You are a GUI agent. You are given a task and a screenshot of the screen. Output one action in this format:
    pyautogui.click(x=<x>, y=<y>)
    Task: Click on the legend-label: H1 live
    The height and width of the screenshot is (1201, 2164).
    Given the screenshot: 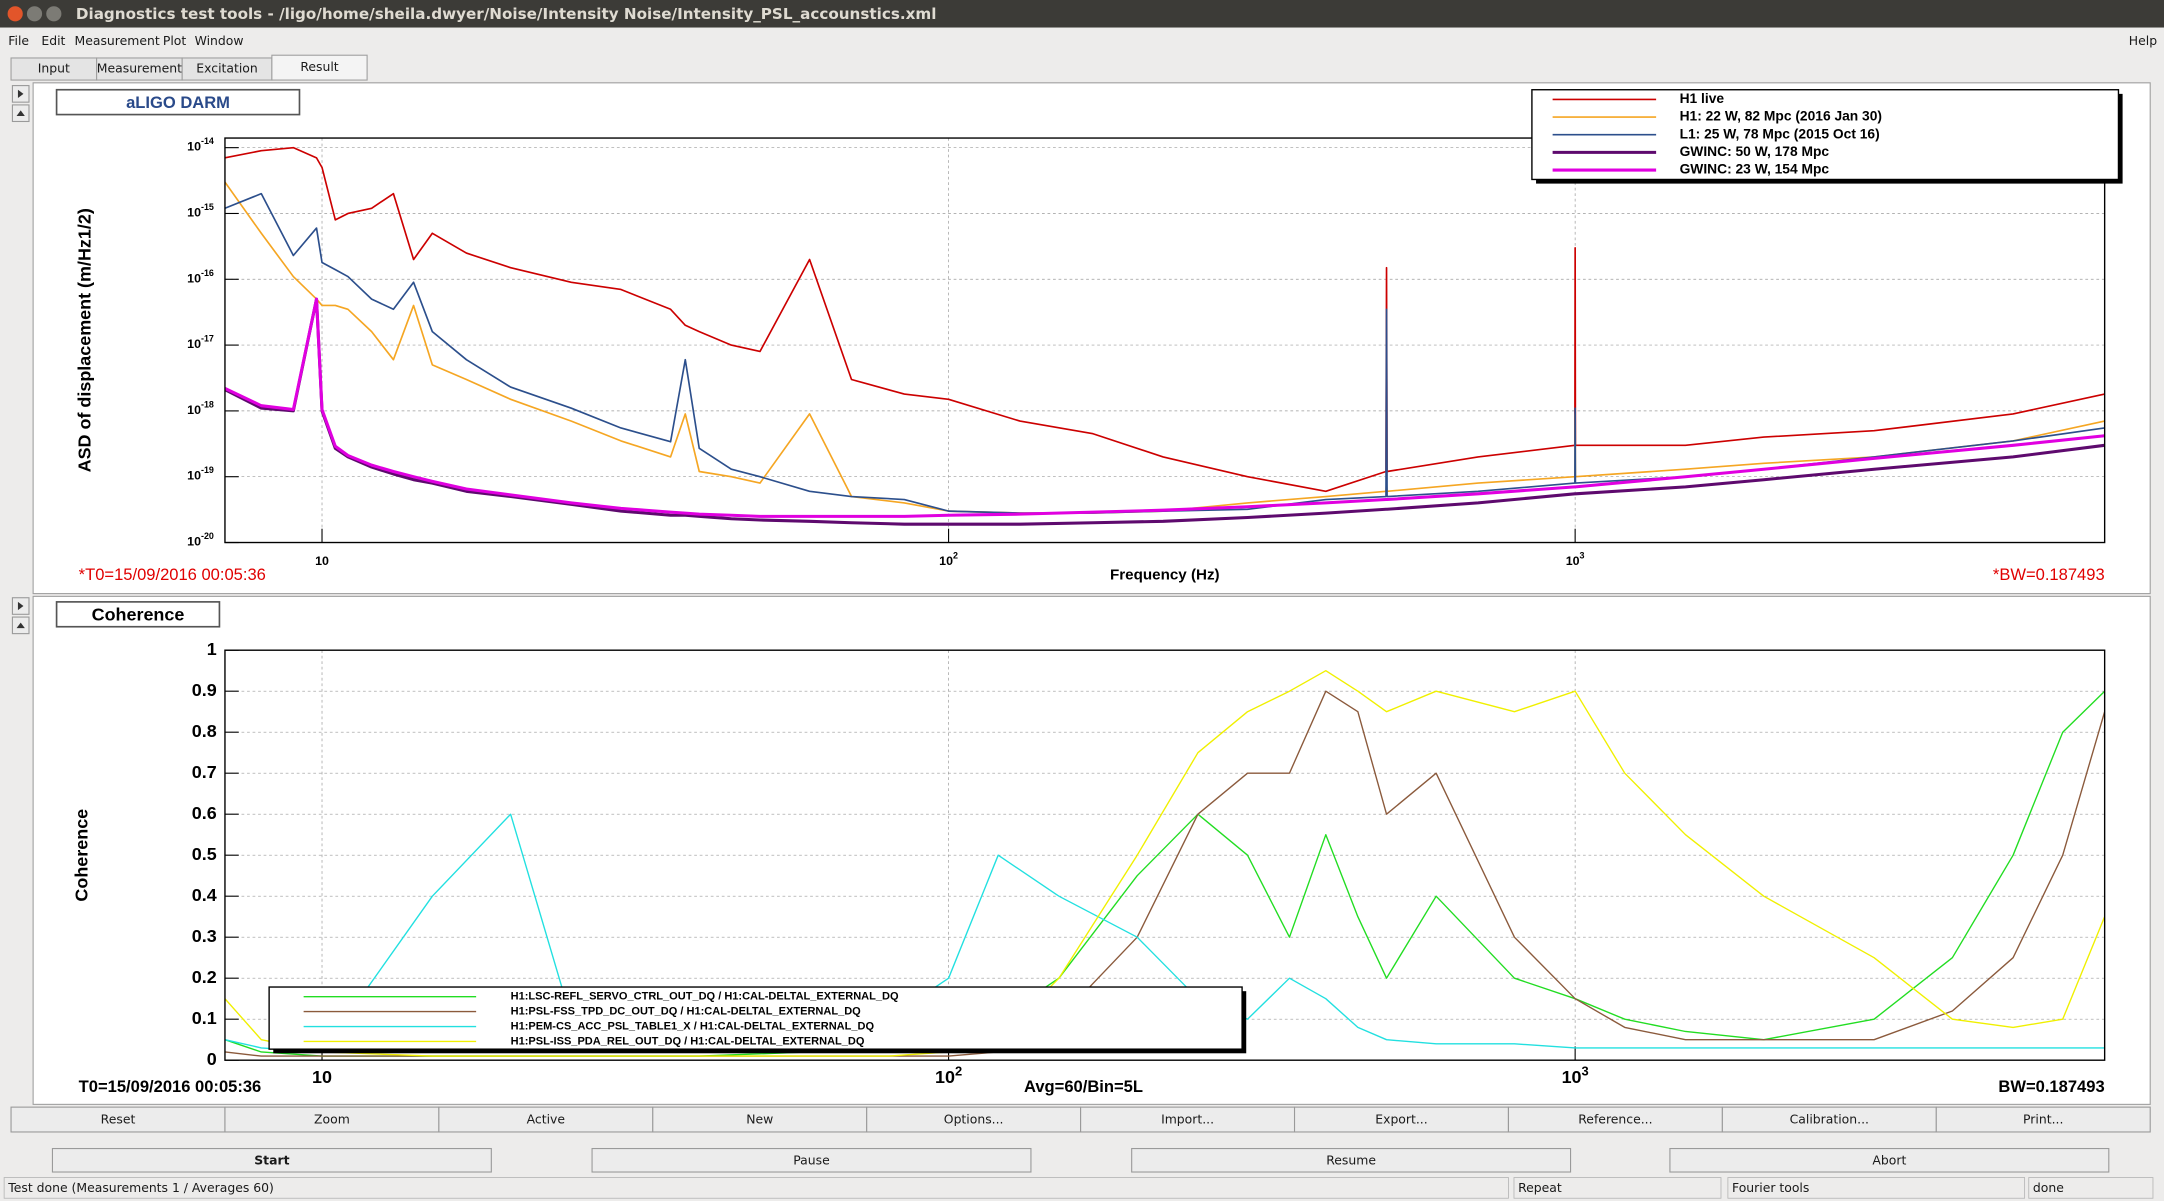 What is the action you would take?
    pyautogui.click(x=1702, y=98)
    